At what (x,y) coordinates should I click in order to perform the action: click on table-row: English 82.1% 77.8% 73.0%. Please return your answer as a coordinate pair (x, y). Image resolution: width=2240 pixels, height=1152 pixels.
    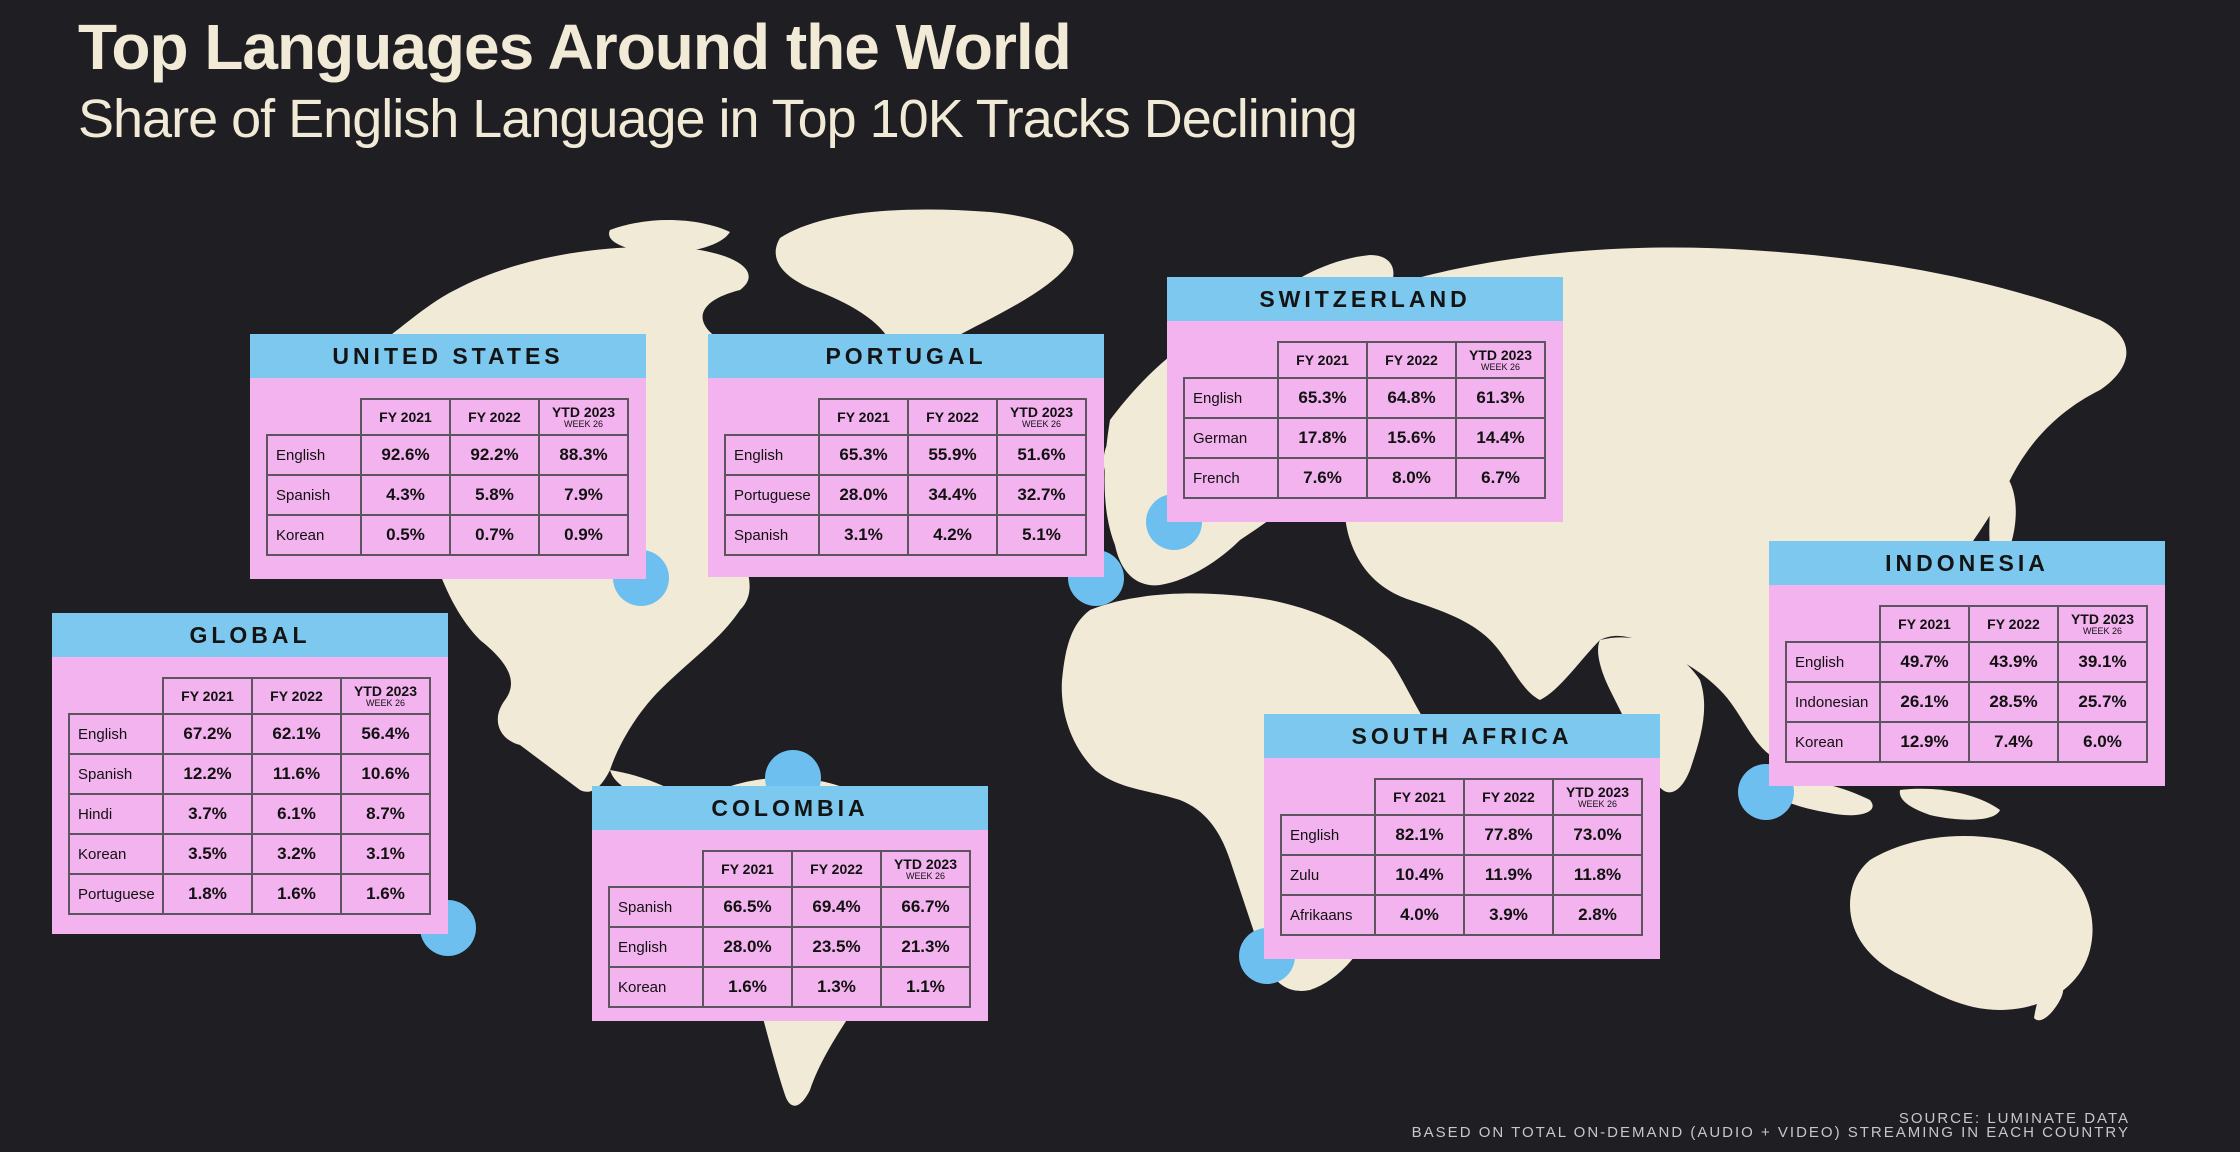
    Looking at the image, I should click on (1461, 835).